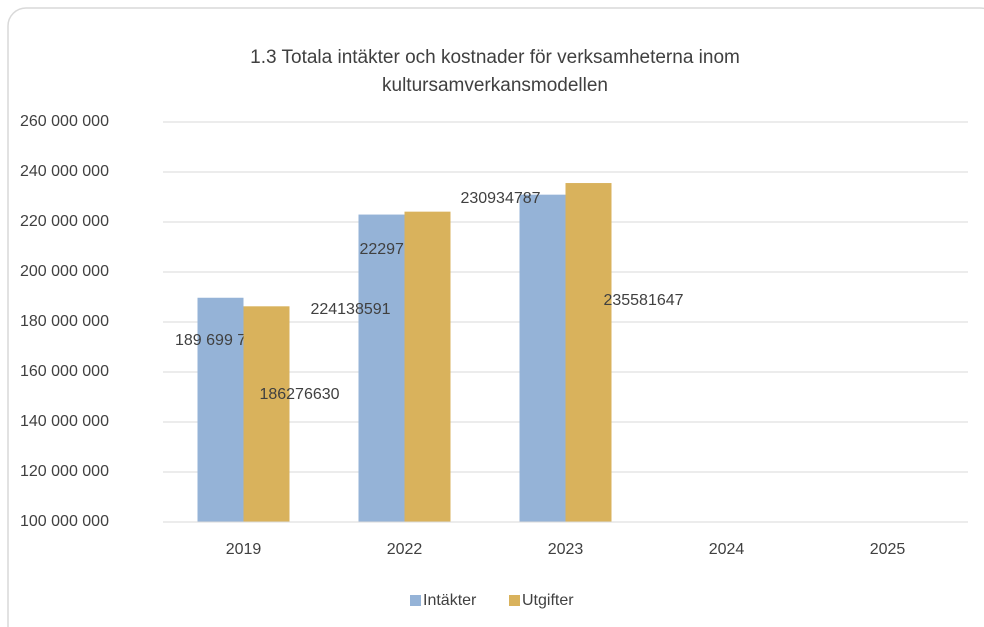 The width and height of the screenshot is (984, 627). I want to click on x-tick-label: 2024, so click(727, 549).